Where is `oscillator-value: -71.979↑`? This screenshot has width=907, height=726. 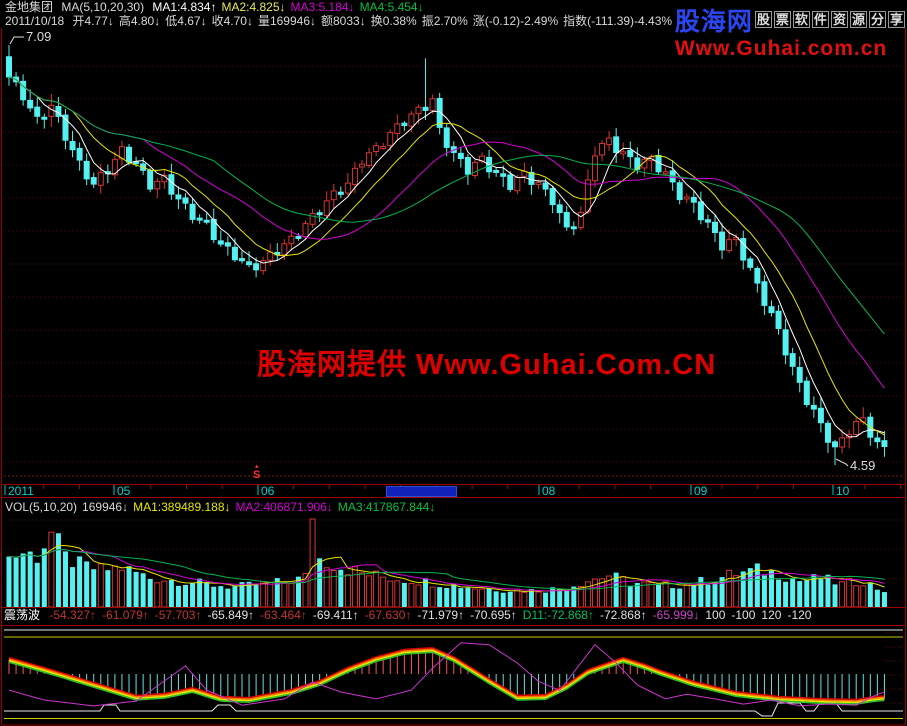 oscillator-value: -71.979↑ is located at coordinates (441, 615).